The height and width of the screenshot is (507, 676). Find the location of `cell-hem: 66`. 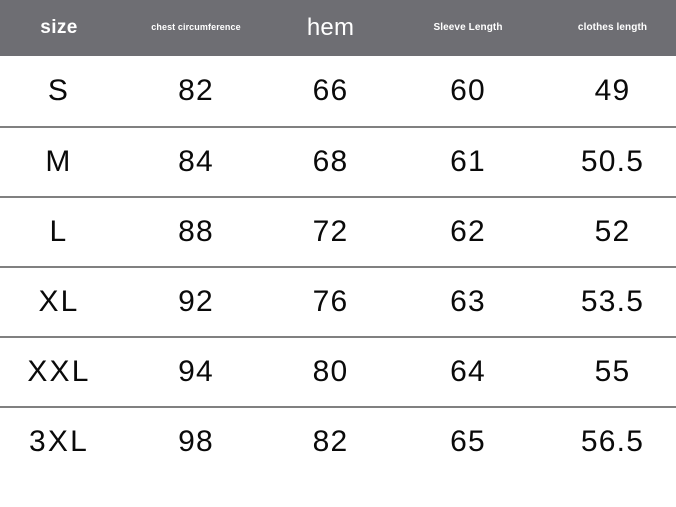

cell-hem: 66 is located at coordinates (330, 90).